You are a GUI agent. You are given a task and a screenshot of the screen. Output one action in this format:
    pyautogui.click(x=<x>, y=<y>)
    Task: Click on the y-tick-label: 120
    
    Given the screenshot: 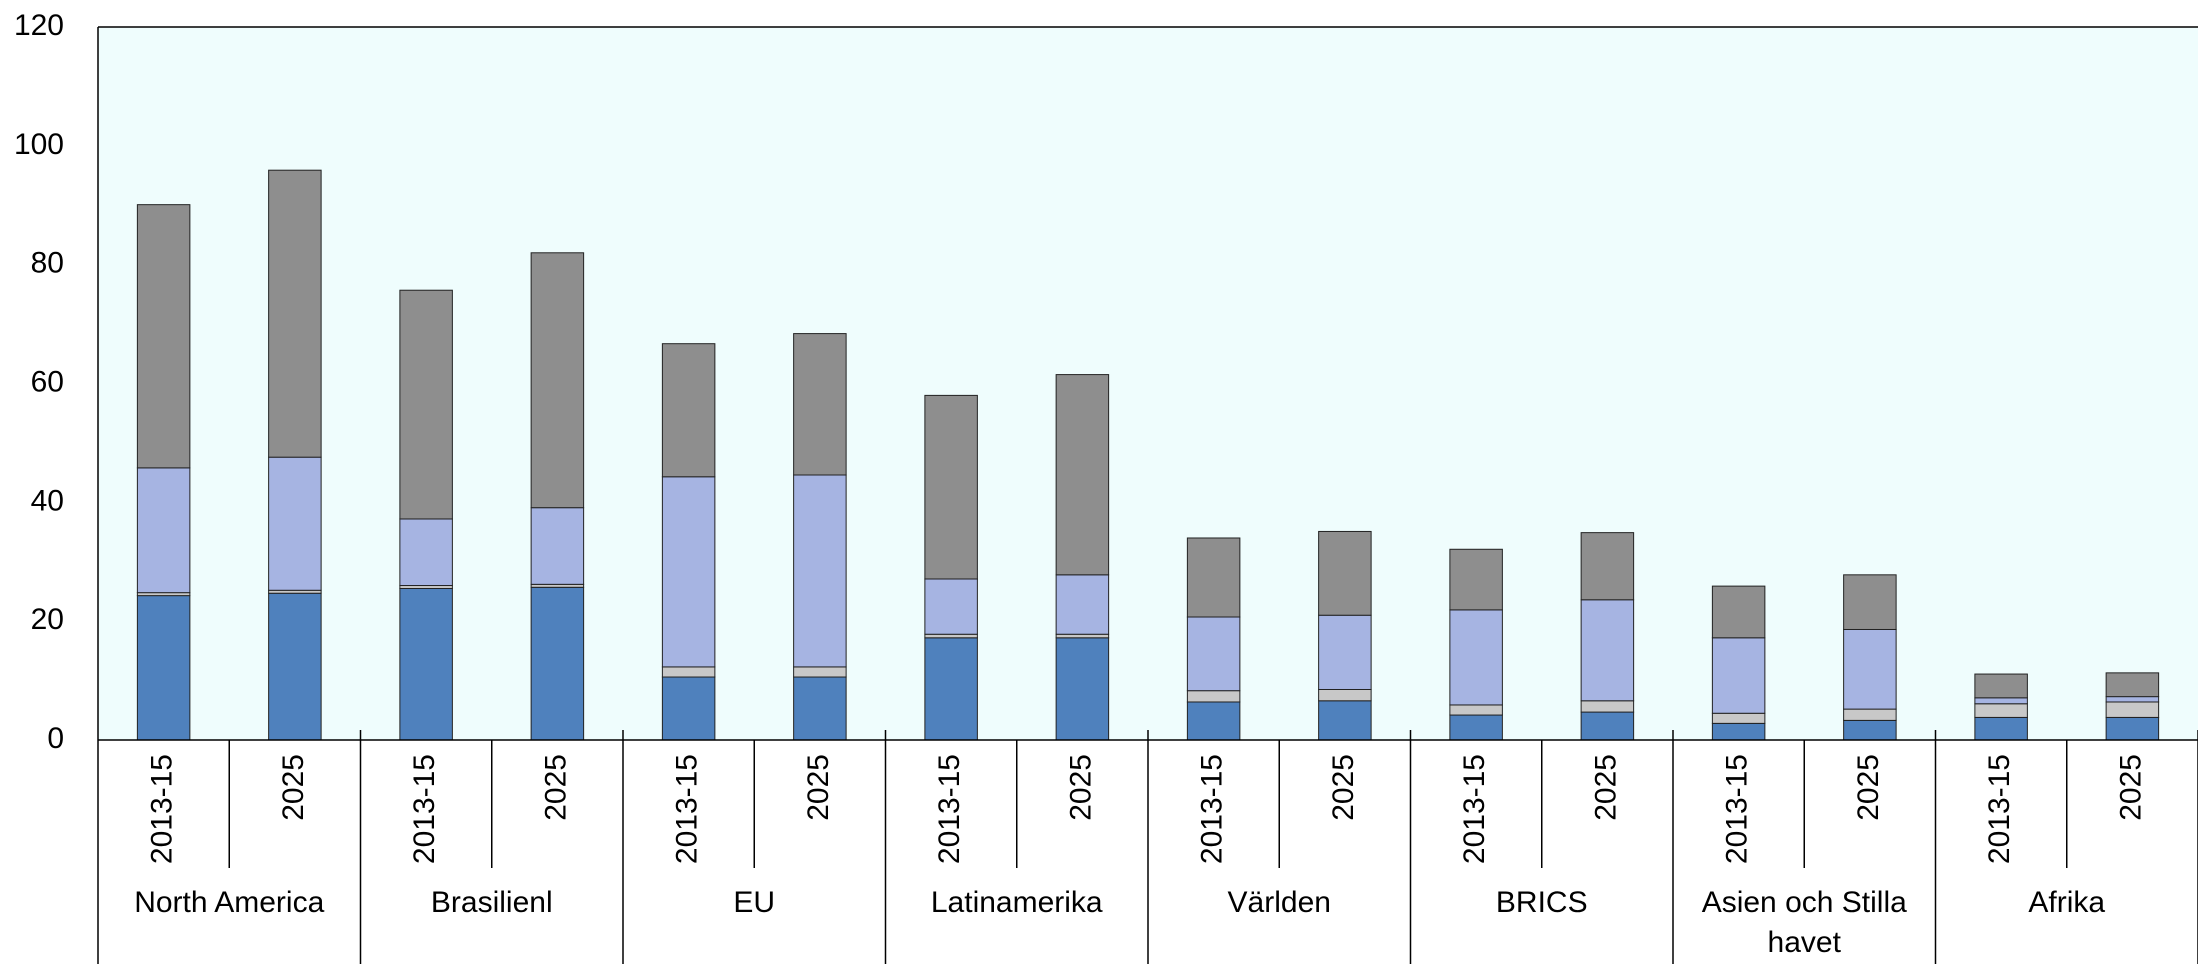 What is the action you would take?
    pyautogui.click(x=39, y=25)
    